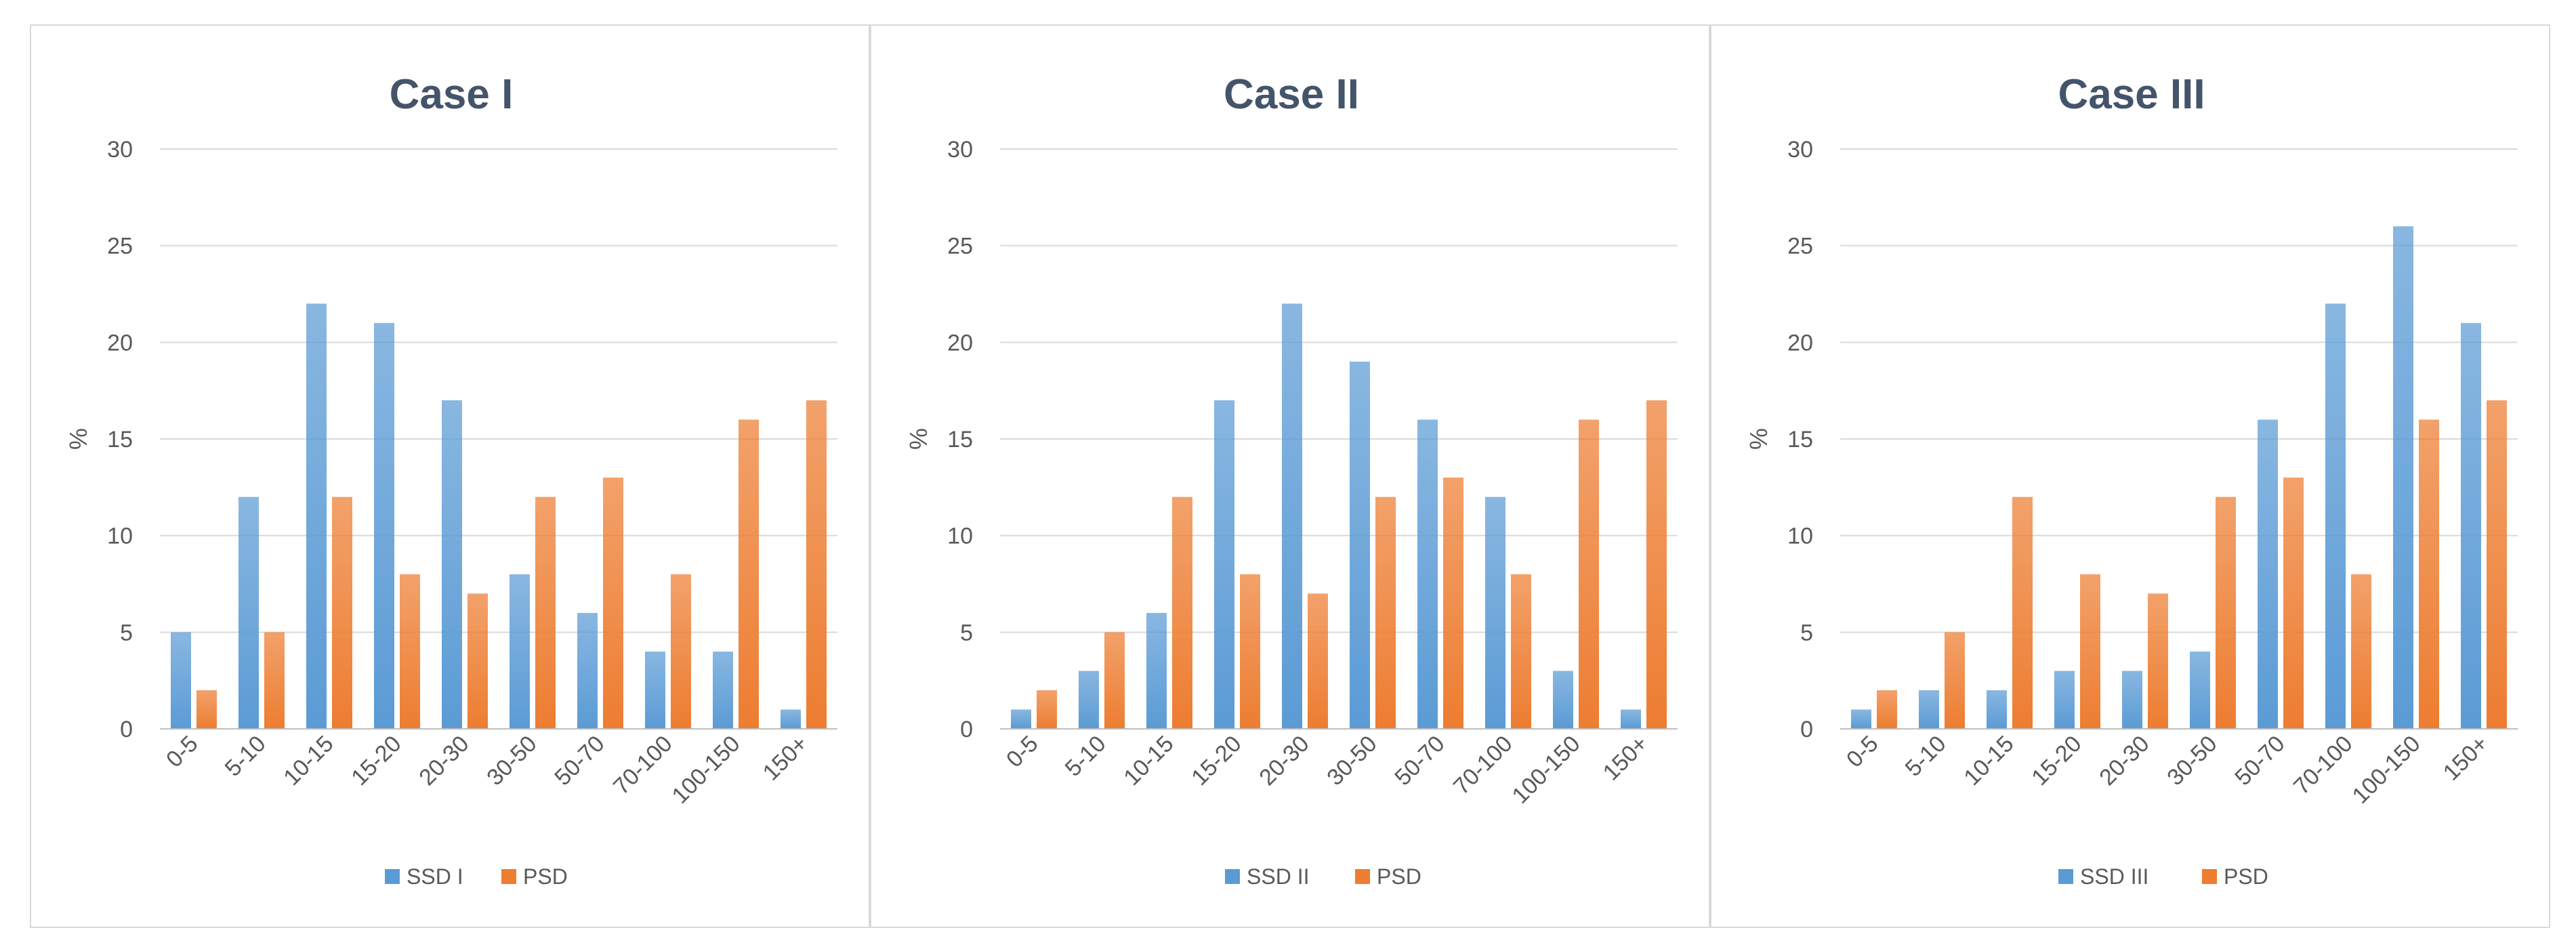 The height and width of the screenshot is (947, 2576). Describe the element at coordinates (452, 94) in the screenshot. I see `chart-title: Case I` at that location.